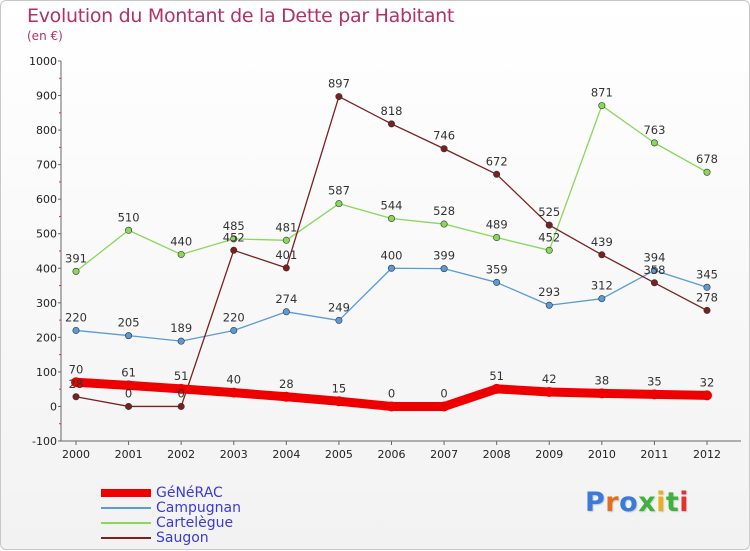 The image size is (750, 551). I want to click on data-label: 220, so click(76, 317).